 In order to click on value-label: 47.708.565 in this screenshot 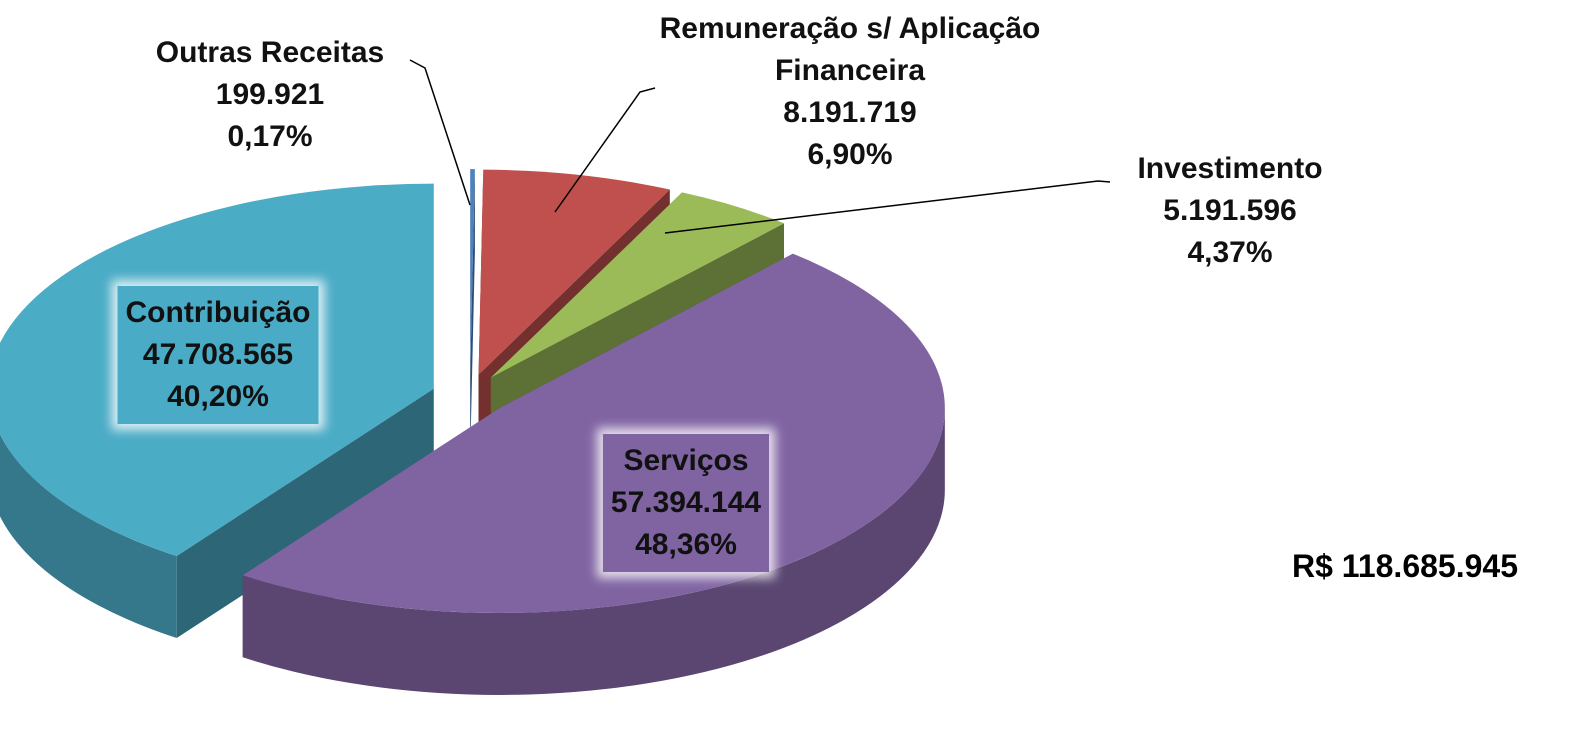, I will do `click(218, 354)`.